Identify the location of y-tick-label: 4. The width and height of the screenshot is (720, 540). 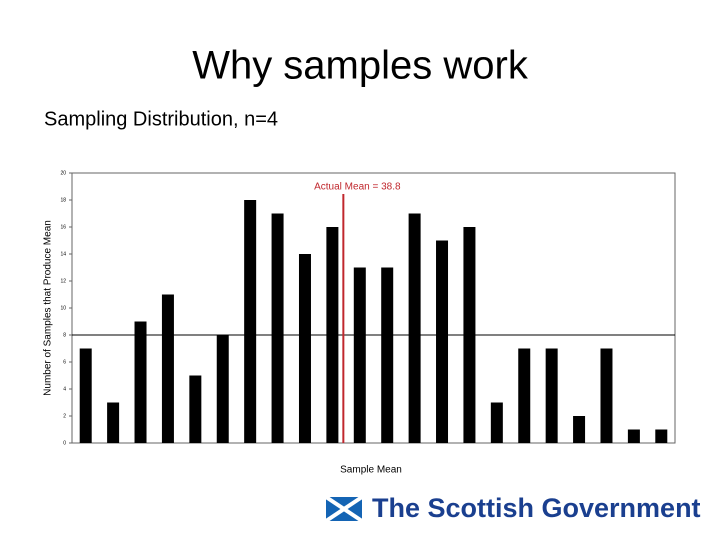
(64, 389).